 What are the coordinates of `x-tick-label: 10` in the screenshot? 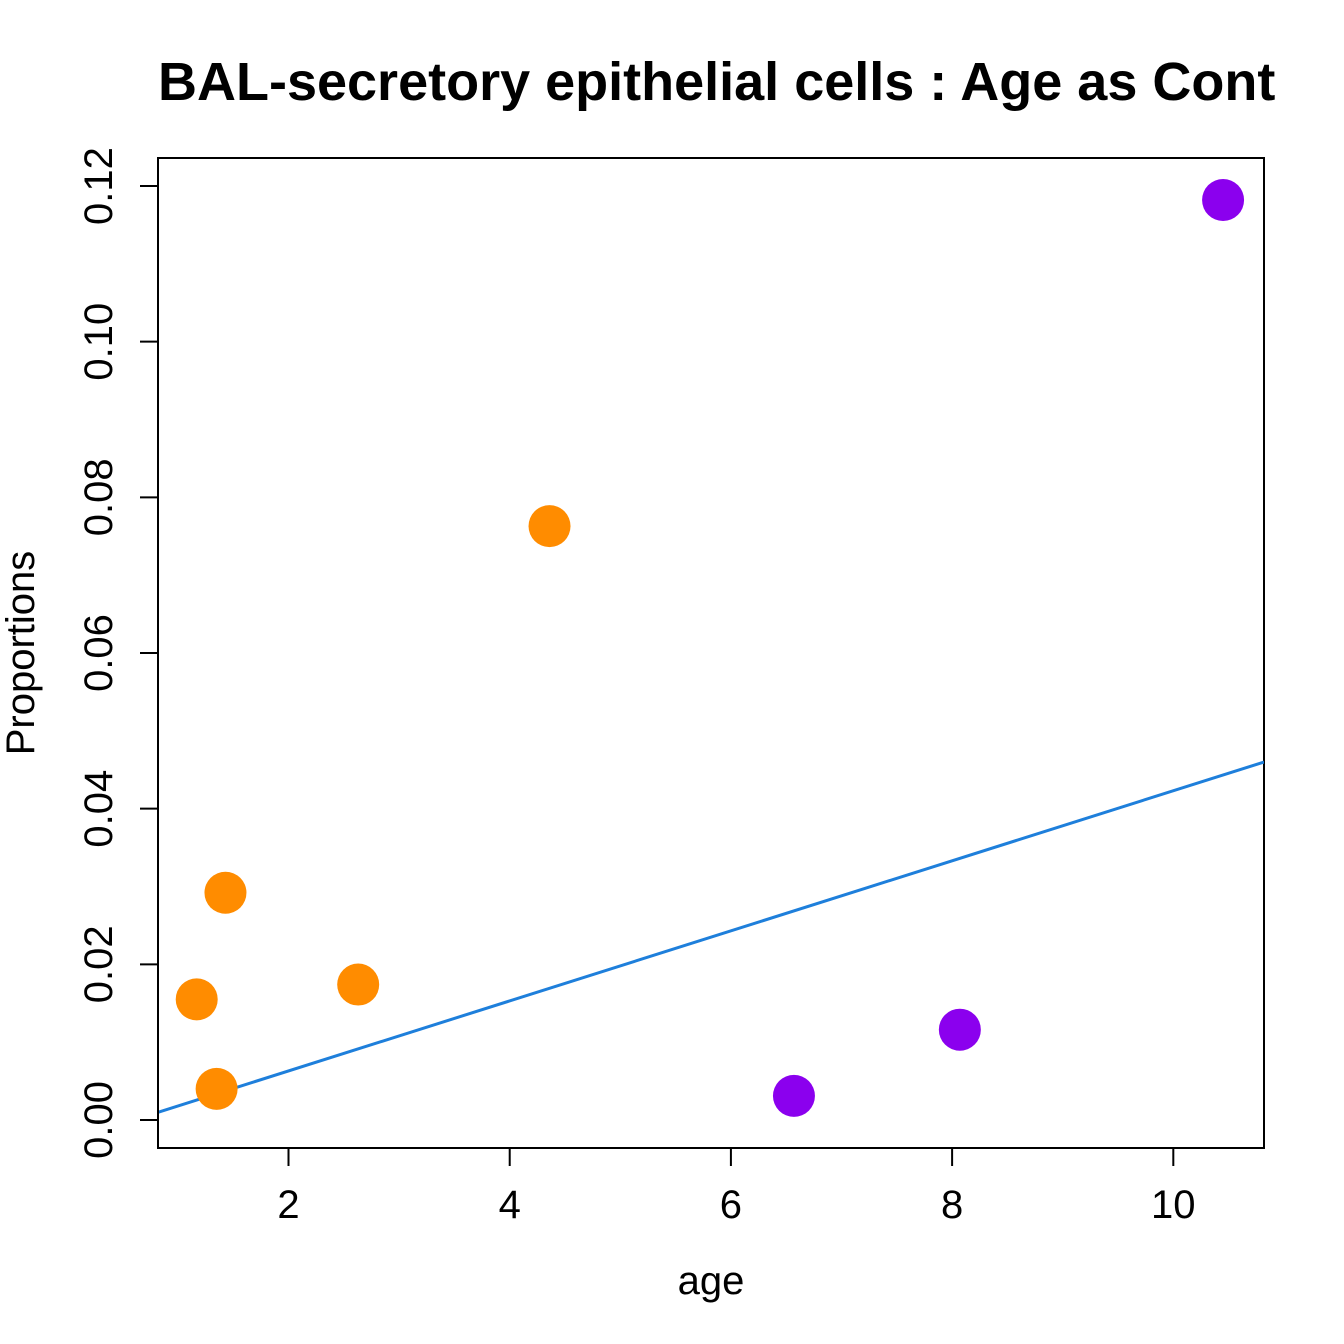 It's located at (1173, 1205).